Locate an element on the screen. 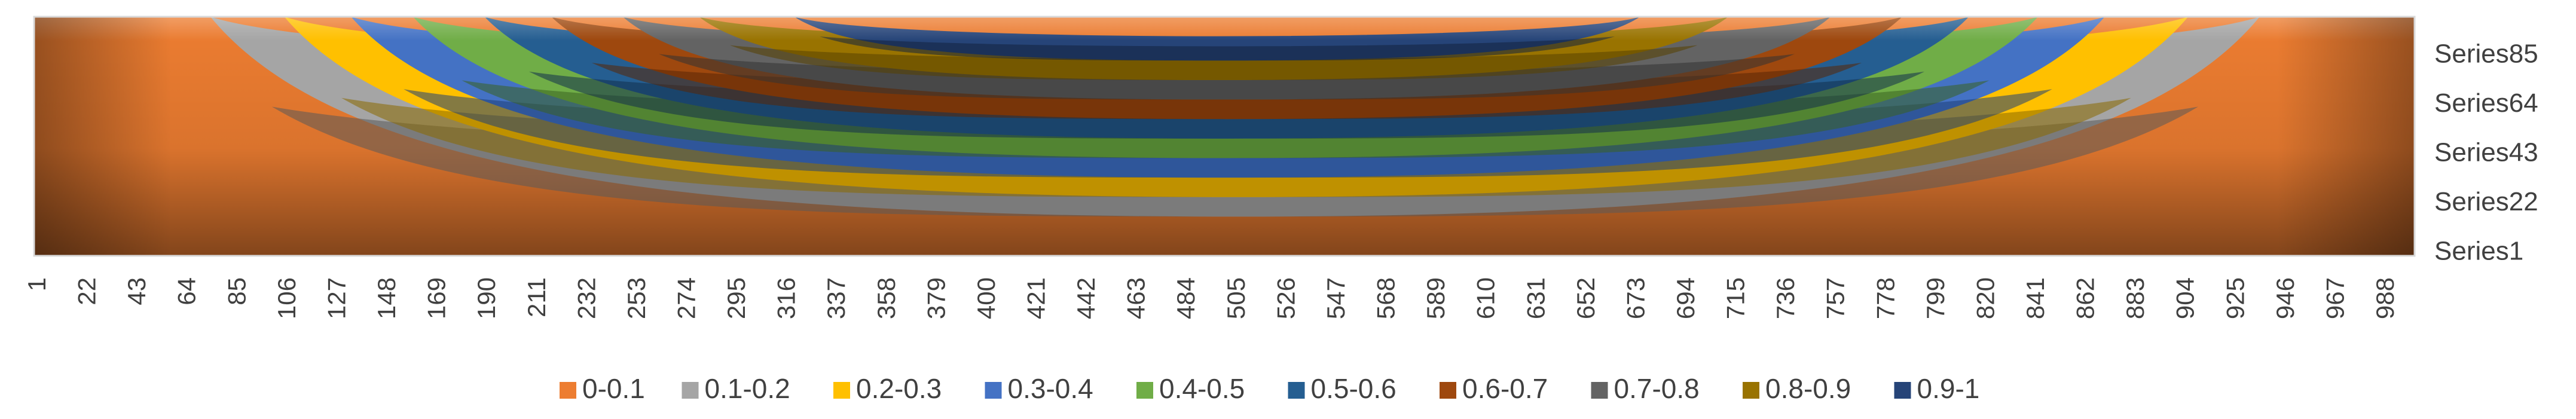 This screenshot has height=419, width=2576. x-tick-group: 967 is located at coordinates (2335, 298).